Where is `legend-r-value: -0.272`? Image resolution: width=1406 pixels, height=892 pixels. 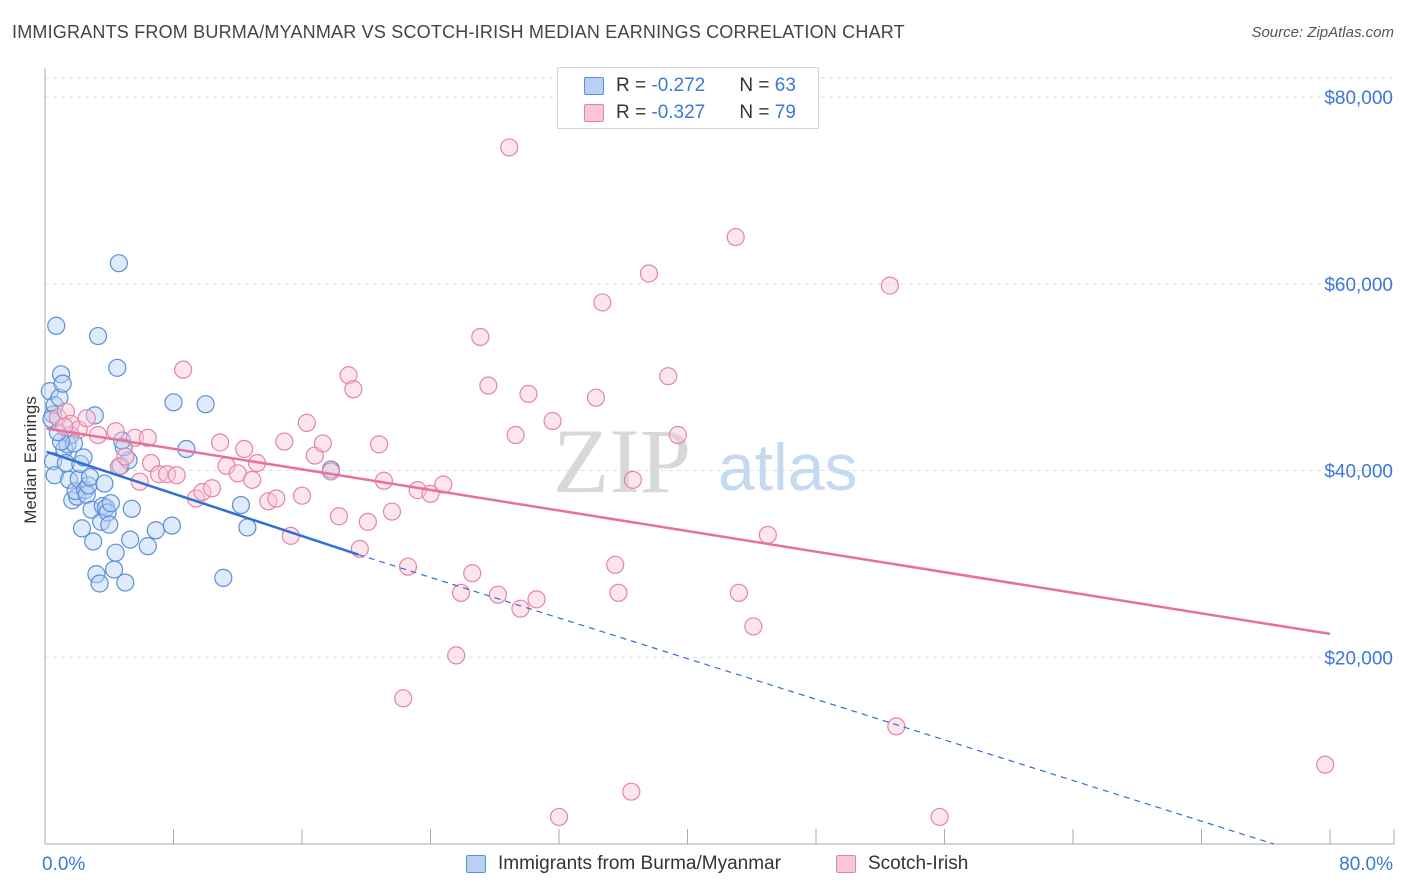 legend-r-value: -0.272 is located at coordinates (678, 85).